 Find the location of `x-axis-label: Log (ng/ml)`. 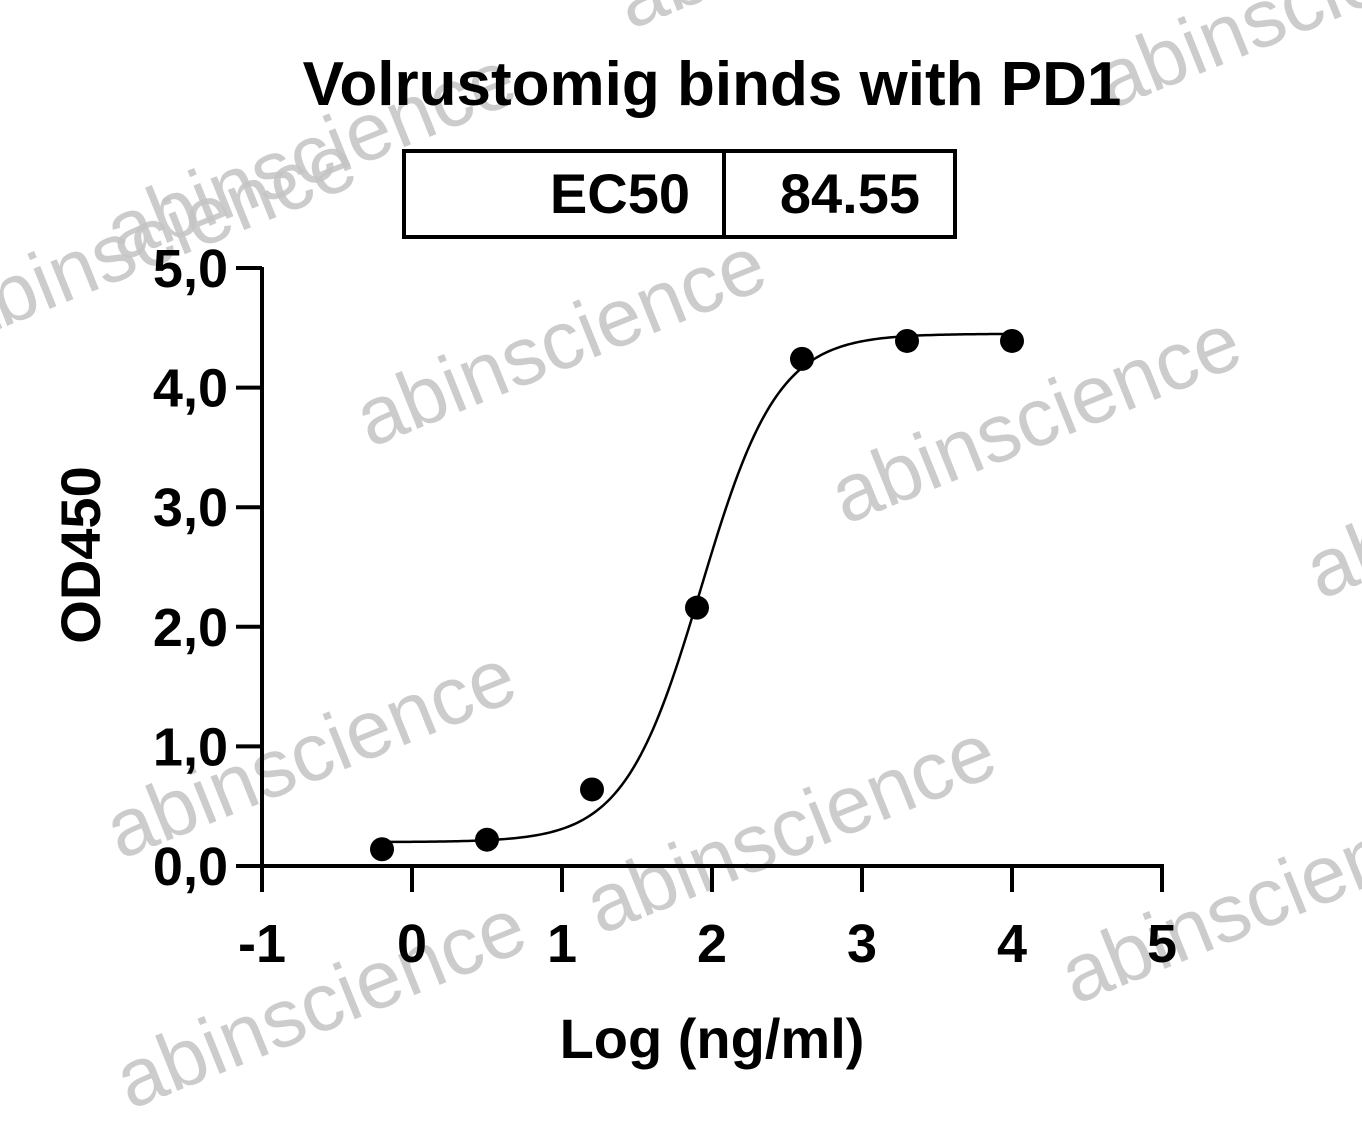

x-axis-label: Log (ng/ml) is located at coordinates (712, 1038).